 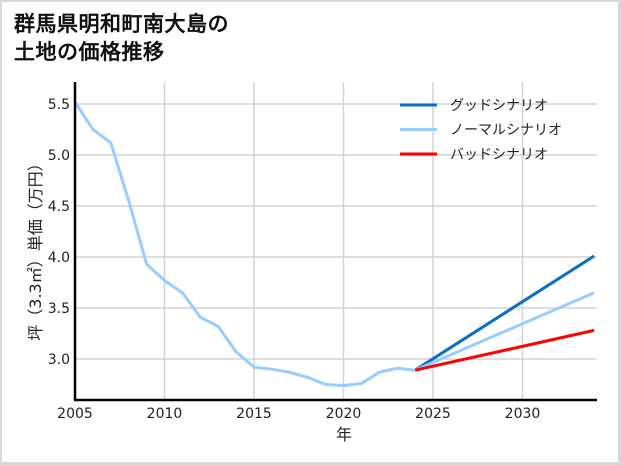 I want to click on y-tick-label: 3.5, so click(x=59, y=309).